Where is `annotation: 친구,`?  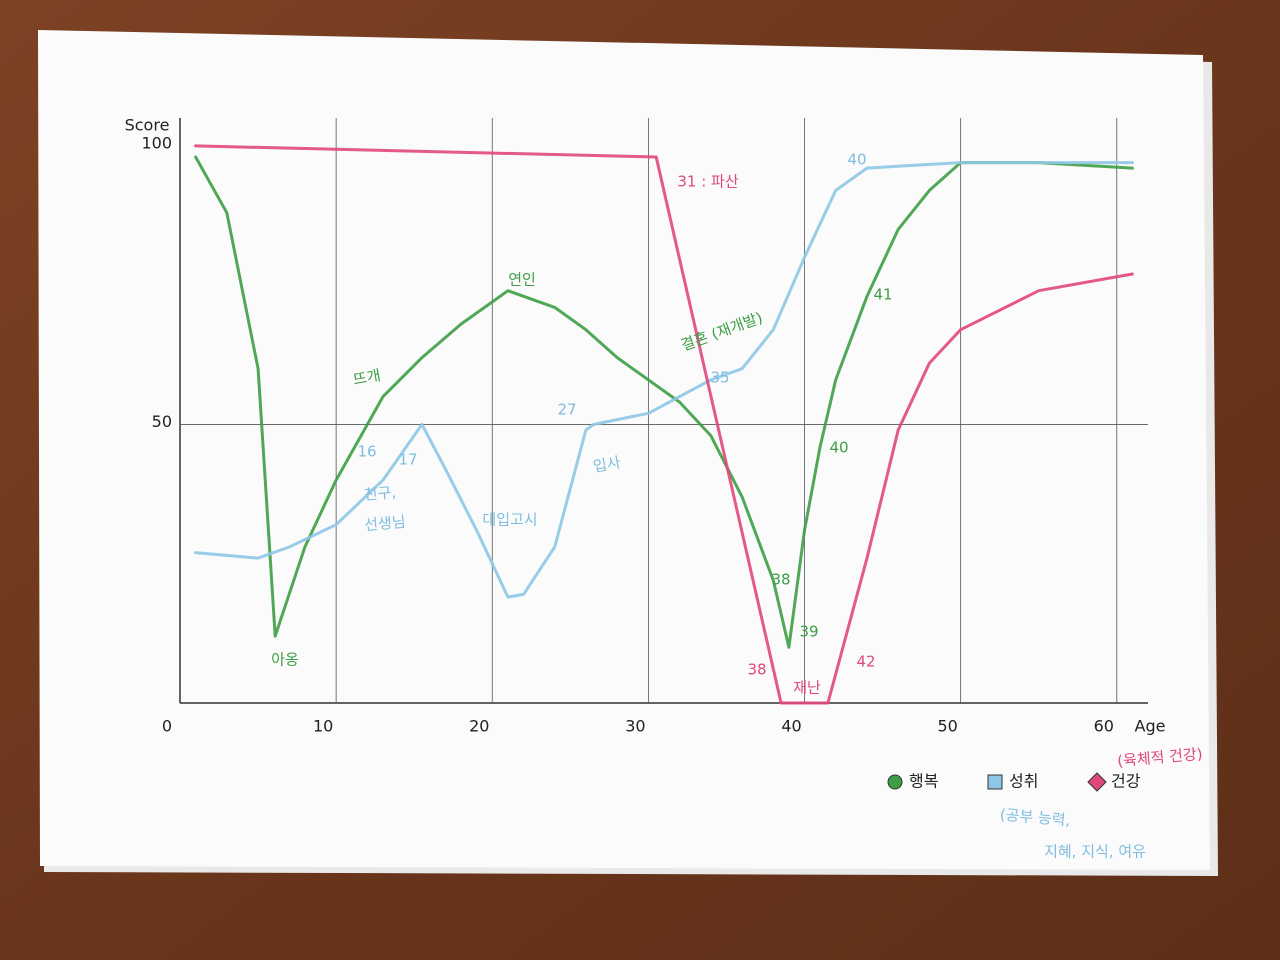
annotation: 친구, is located at coordinates (380, 493).